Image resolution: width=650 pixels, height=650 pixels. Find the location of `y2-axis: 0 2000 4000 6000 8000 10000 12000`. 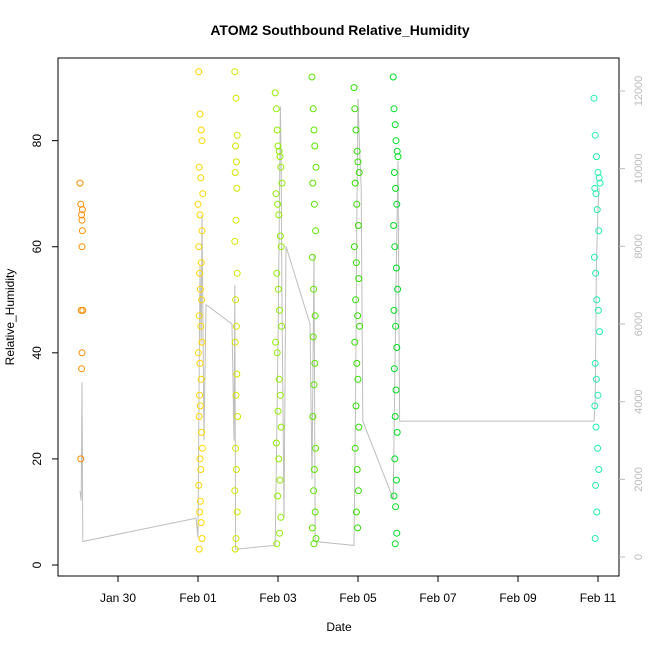

y2-axis: 0 2000 4000 6000 8000 10000 12000 is located at coordinates (632, 318).